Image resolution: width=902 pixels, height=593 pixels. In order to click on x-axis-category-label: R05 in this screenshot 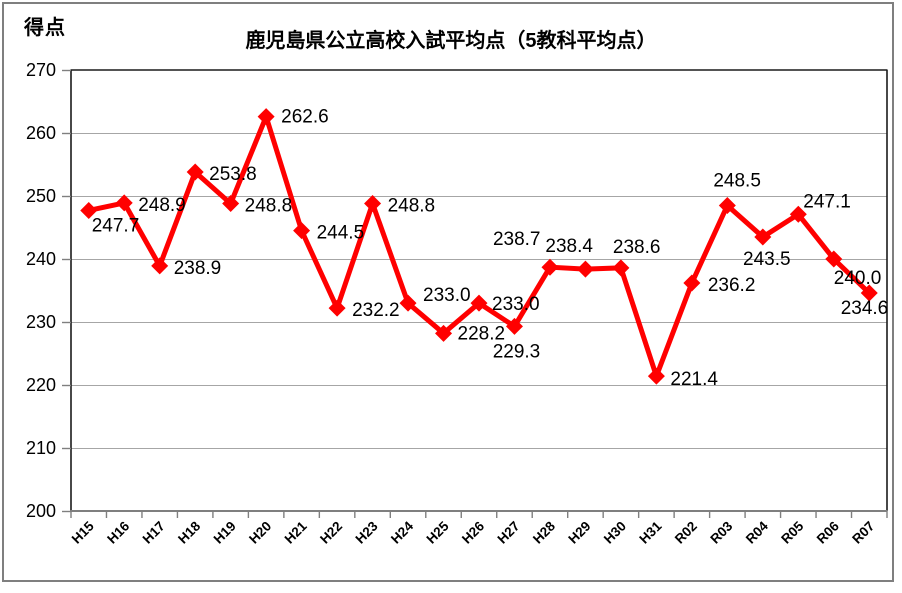, I will do `click(792, 532)`.